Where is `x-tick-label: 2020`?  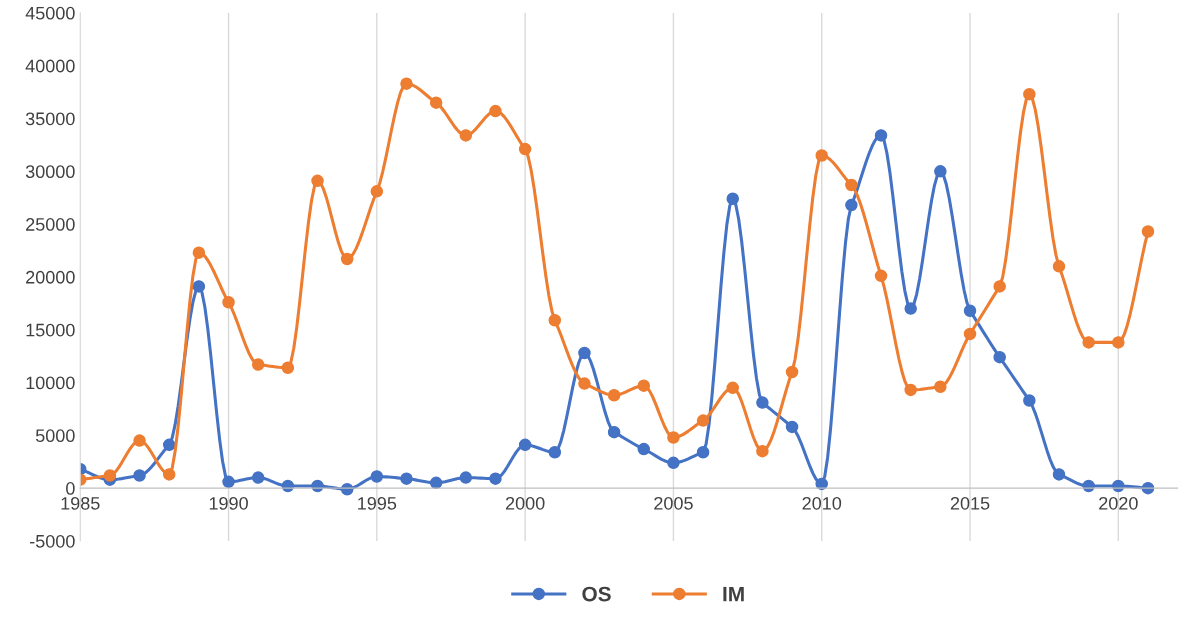
x-tick-label: 2020 is located at coordinates (1118, 503).